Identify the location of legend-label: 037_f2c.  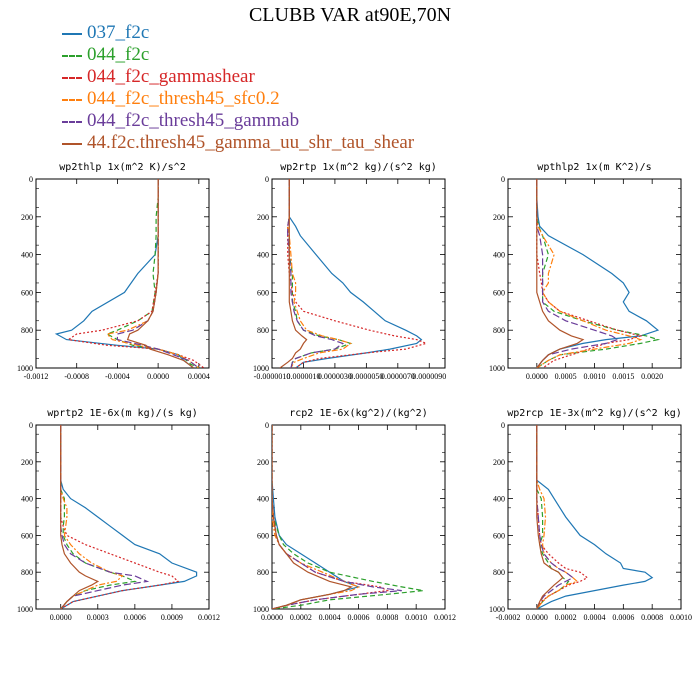
(118, 32).